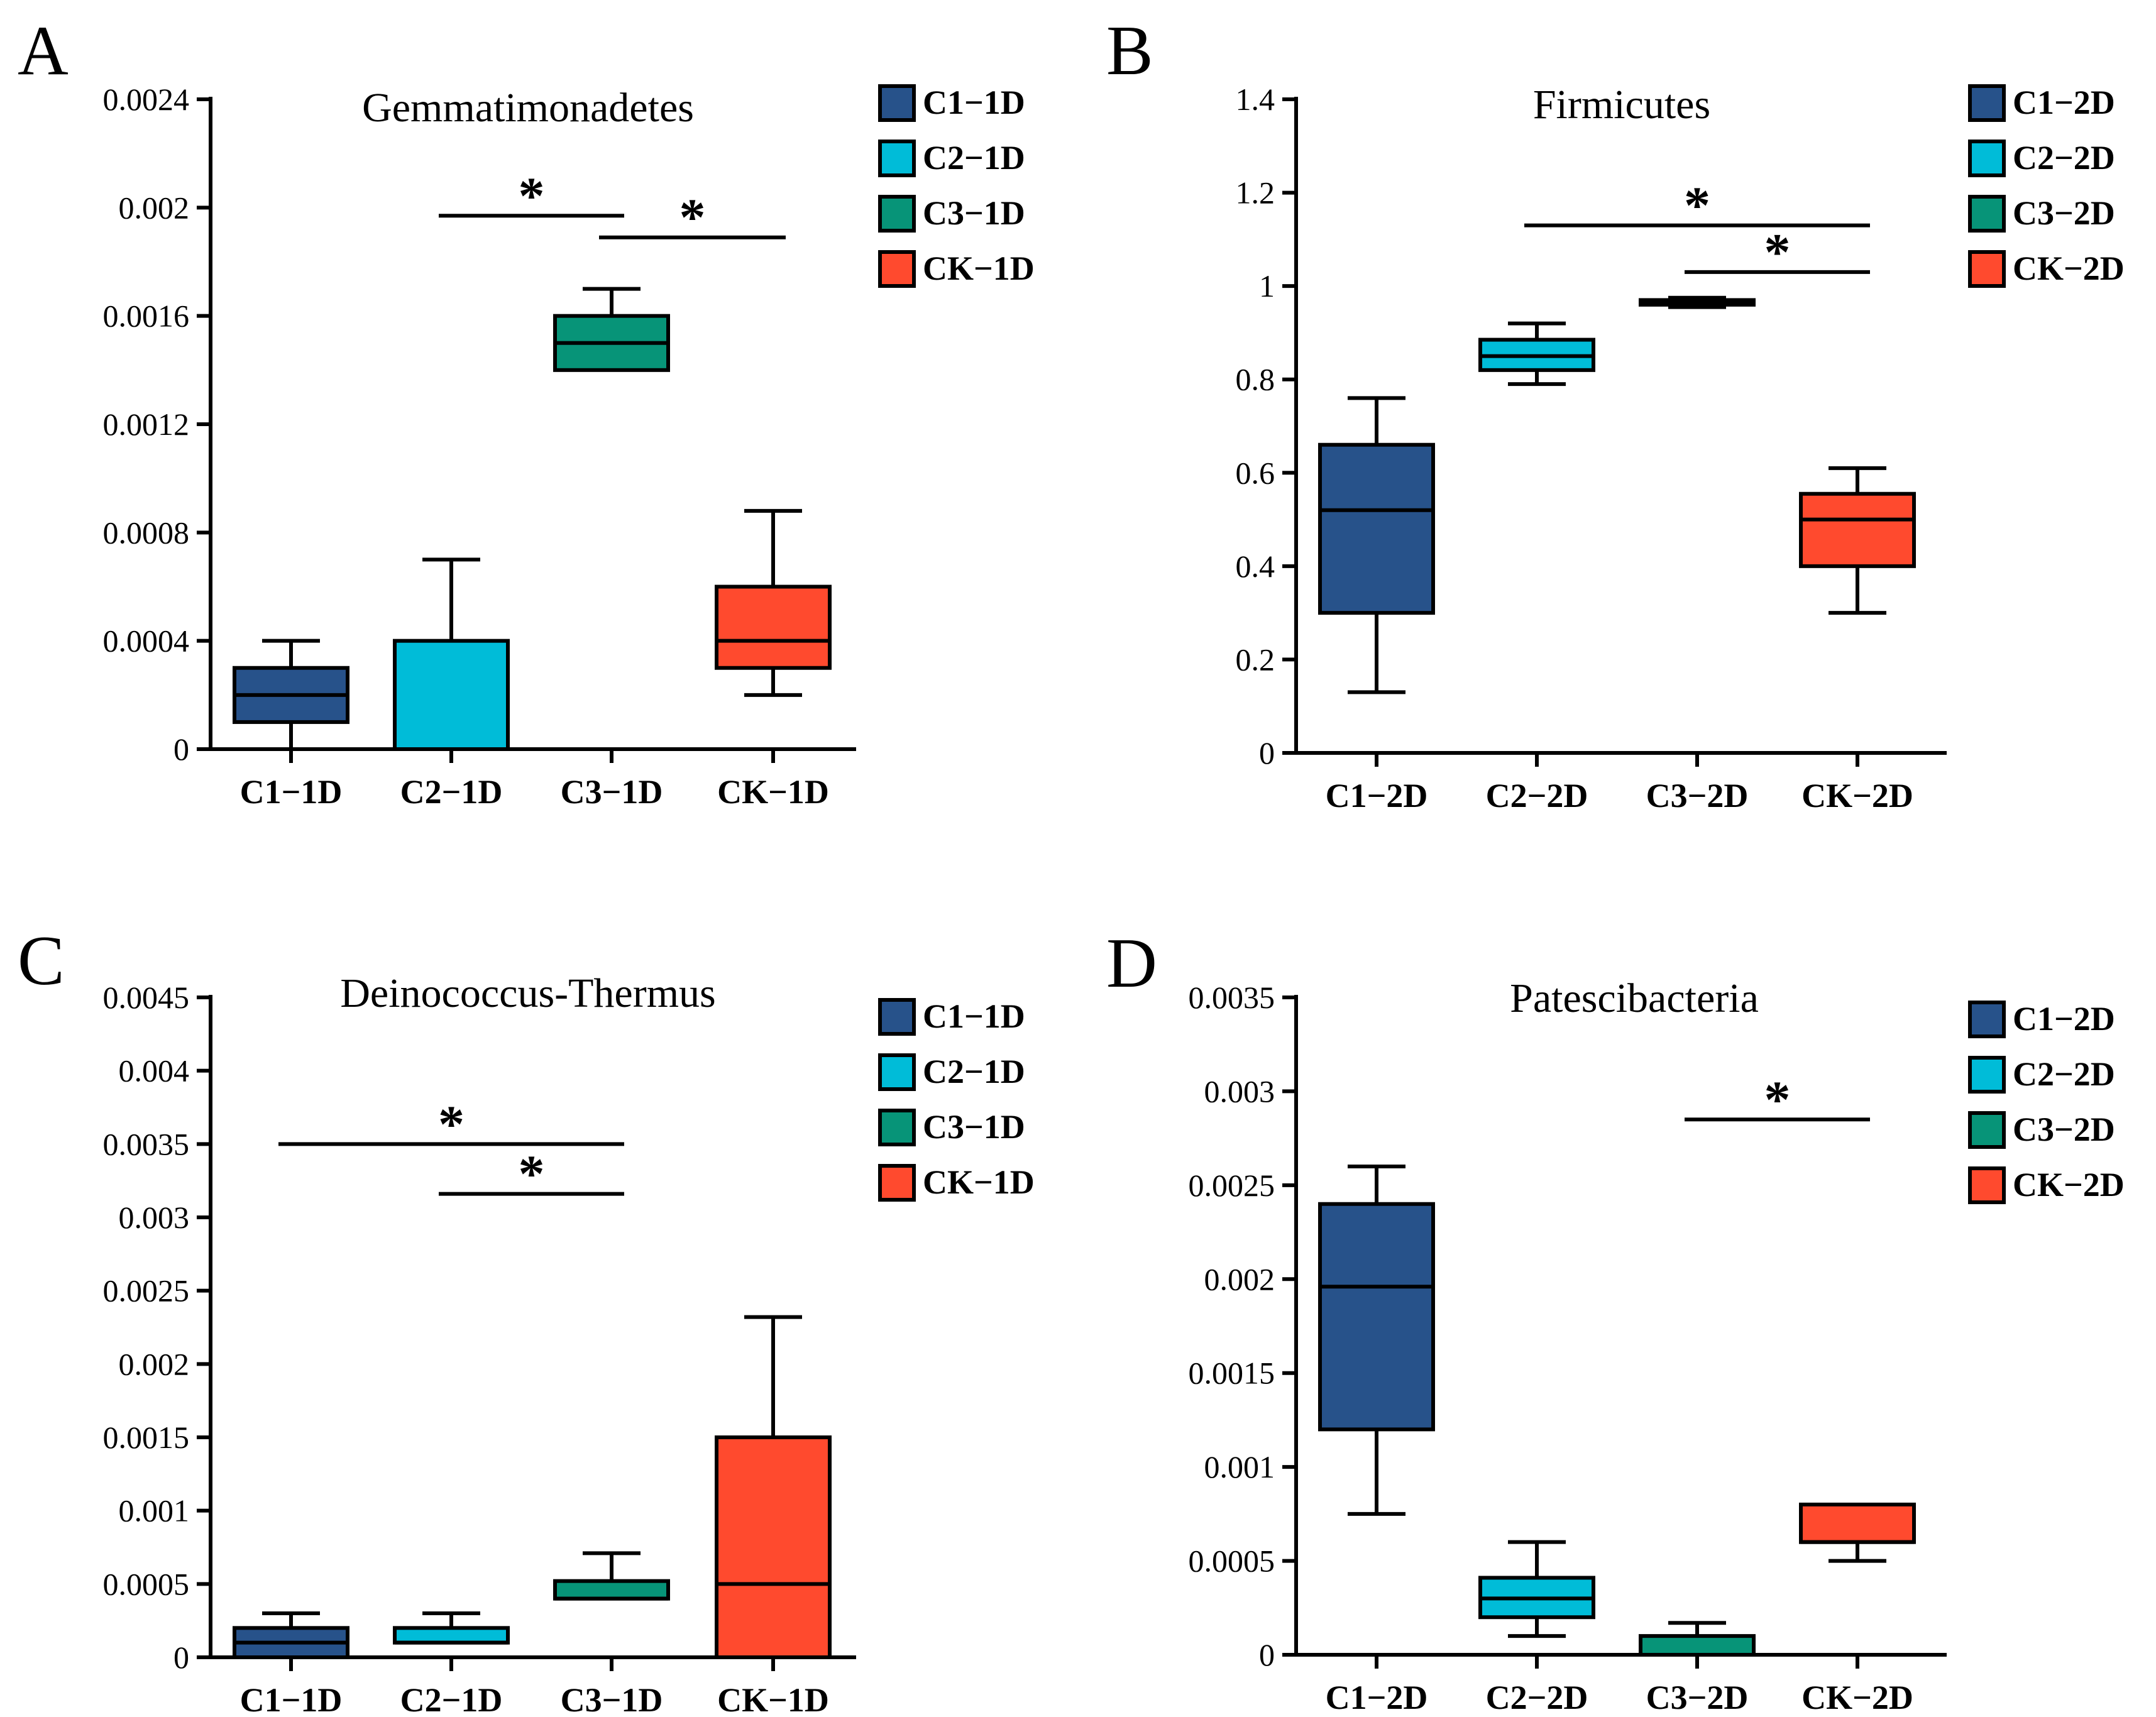  I want to click on panel-letter-b: B, so click(1129, 51).